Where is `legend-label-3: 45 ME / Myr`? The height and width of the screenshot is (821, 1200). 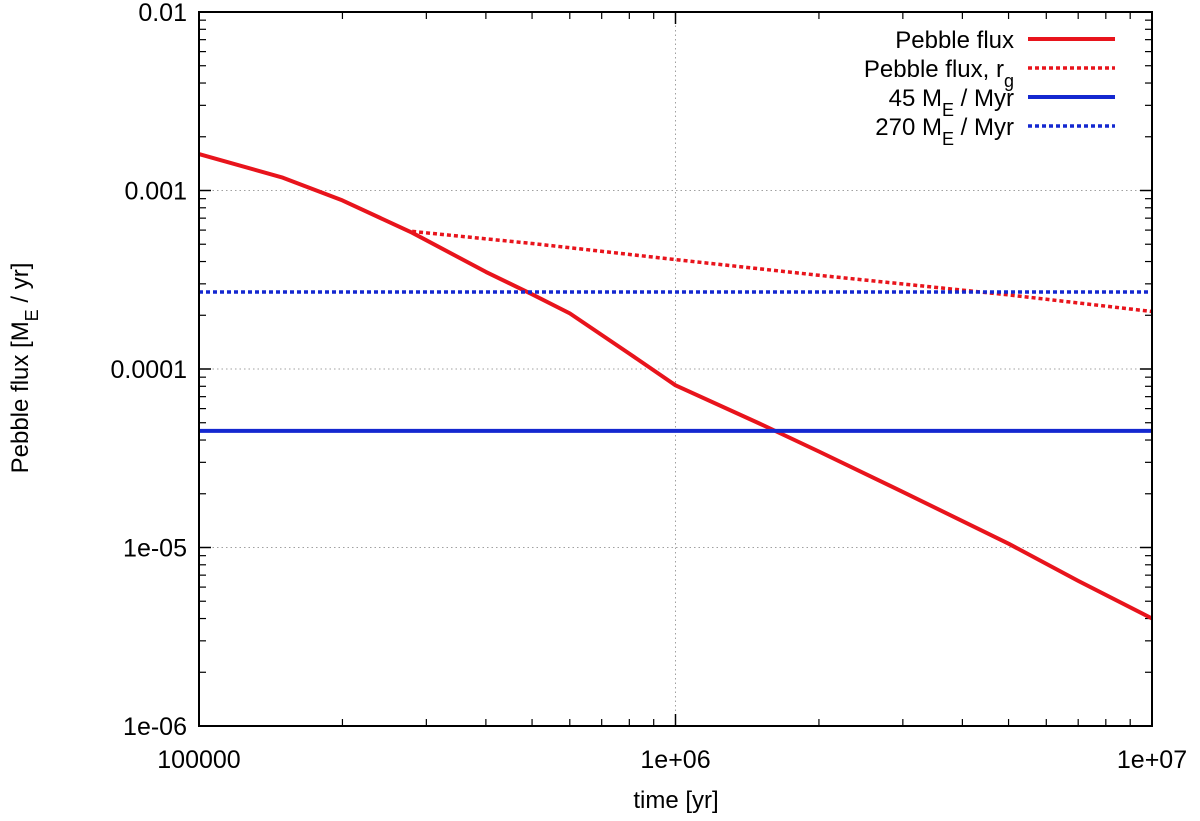 legend-label-3: 45 ME / Myr is located at coordinates (951, 102).